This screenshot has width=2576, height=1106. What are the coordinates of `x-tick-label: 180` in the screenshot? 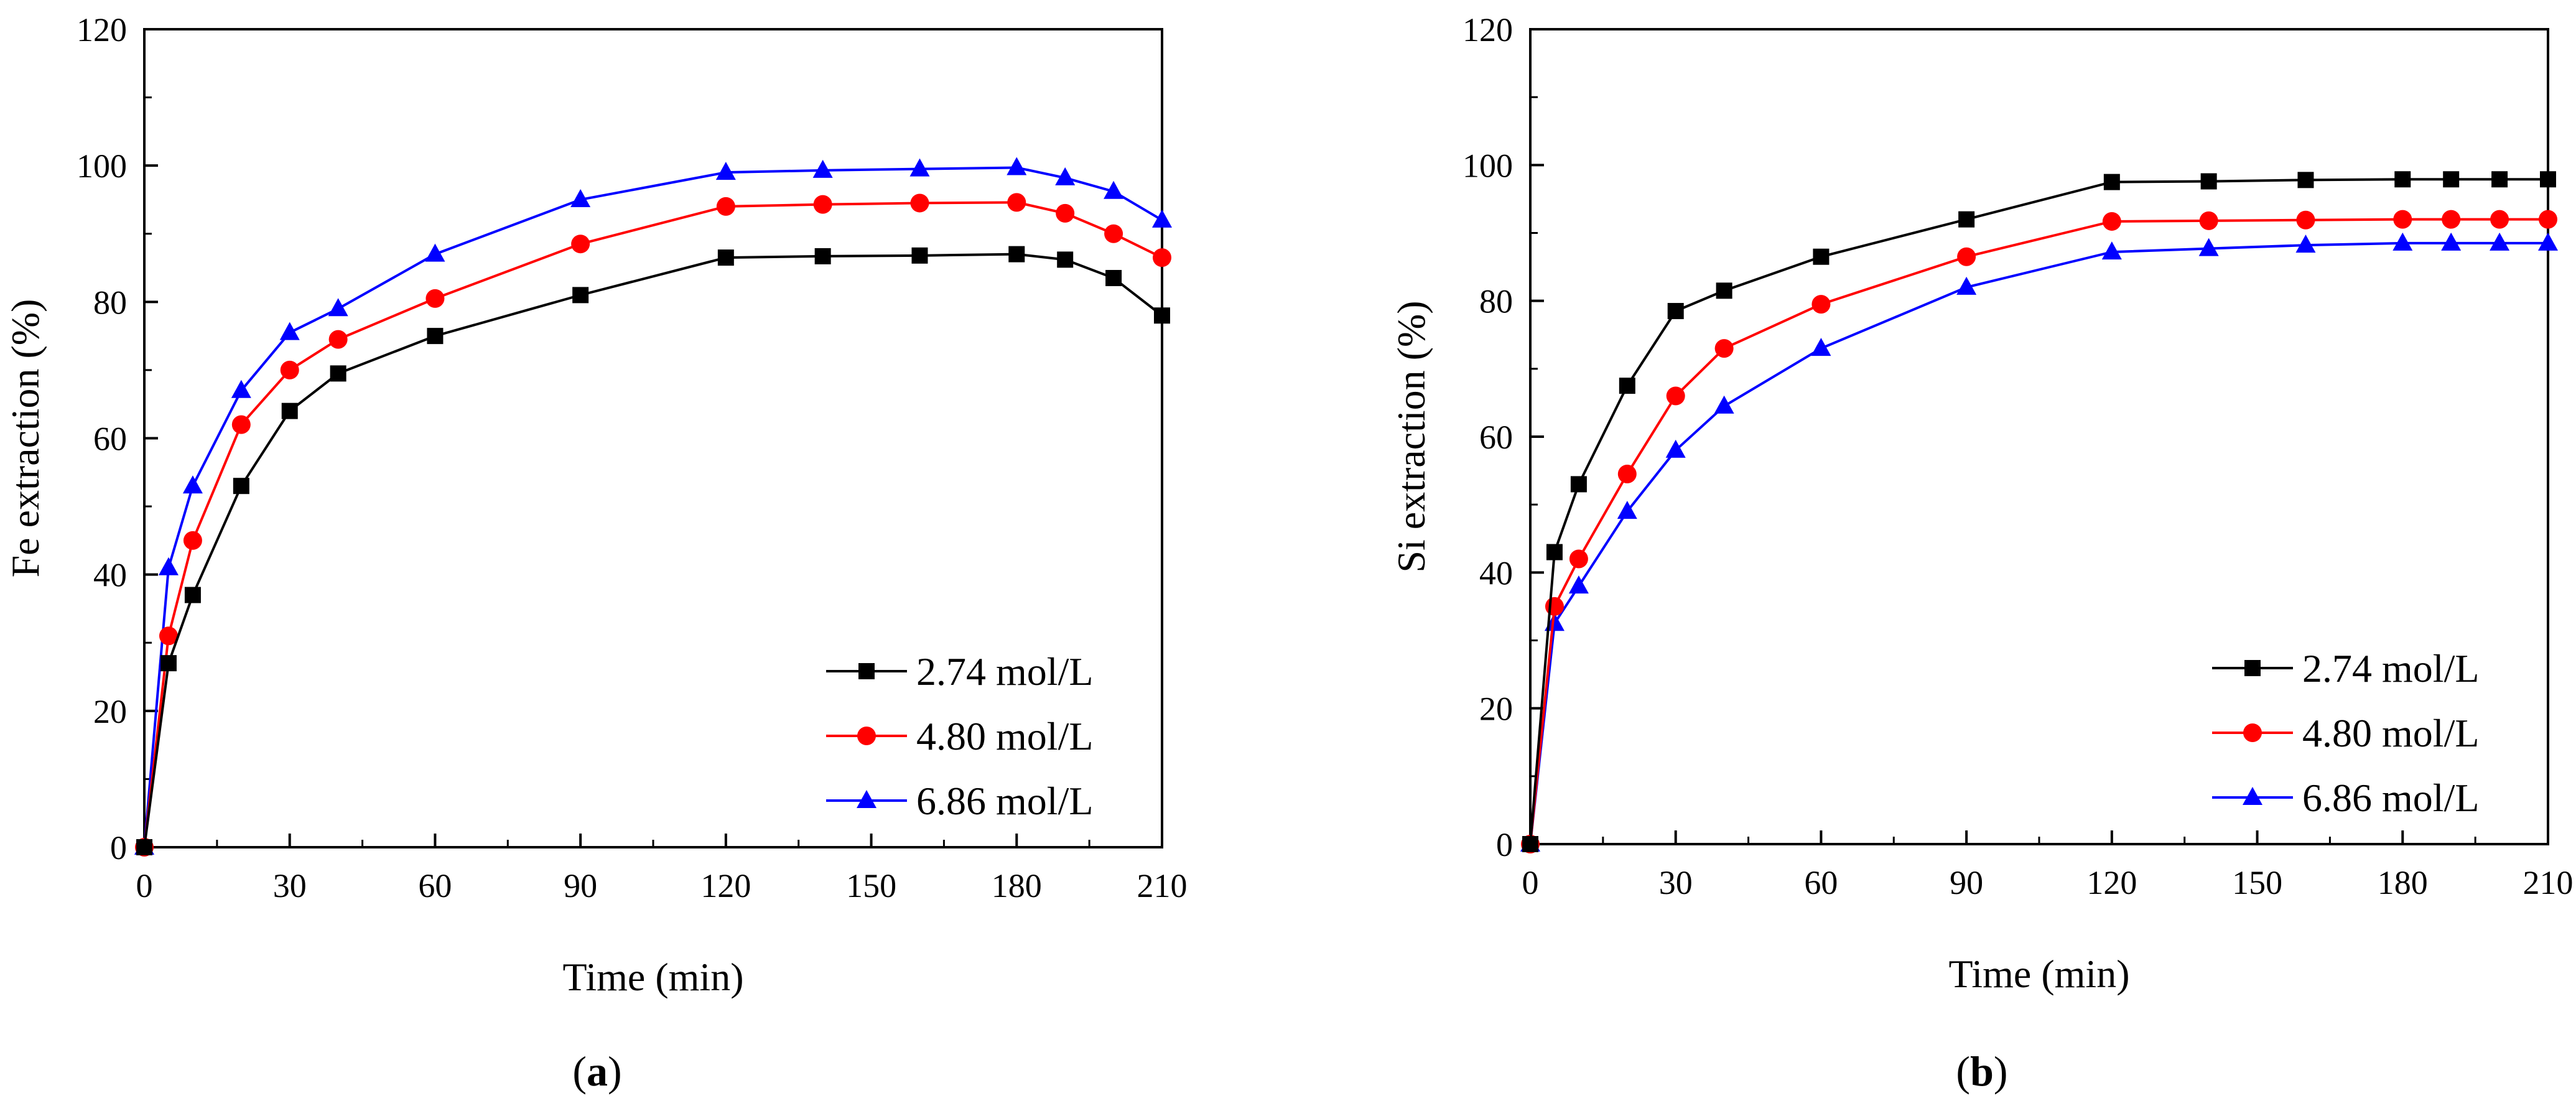 It's located at (1017, 885).